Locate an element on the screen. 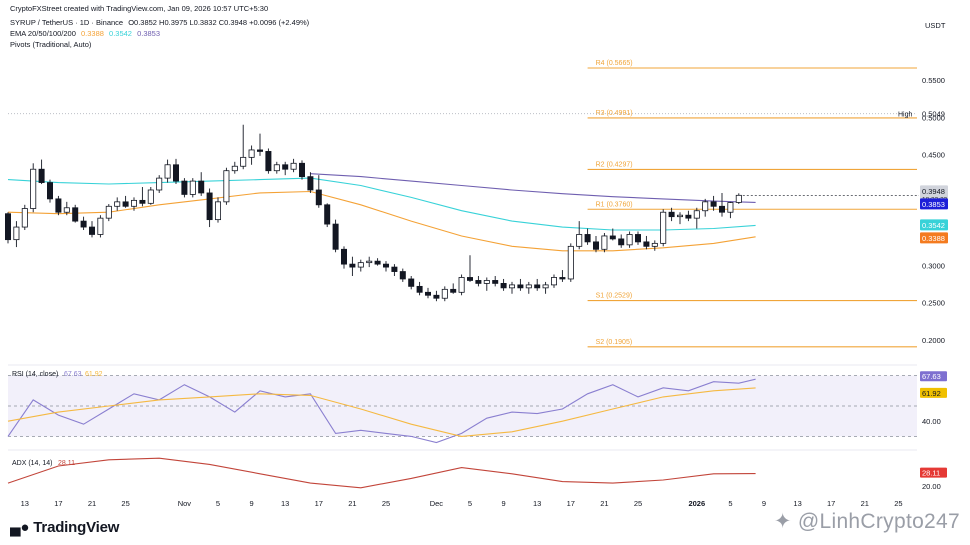 The width and height of the screenshot is (970, 545). candle-body-down is located at coordinates (125, 204).